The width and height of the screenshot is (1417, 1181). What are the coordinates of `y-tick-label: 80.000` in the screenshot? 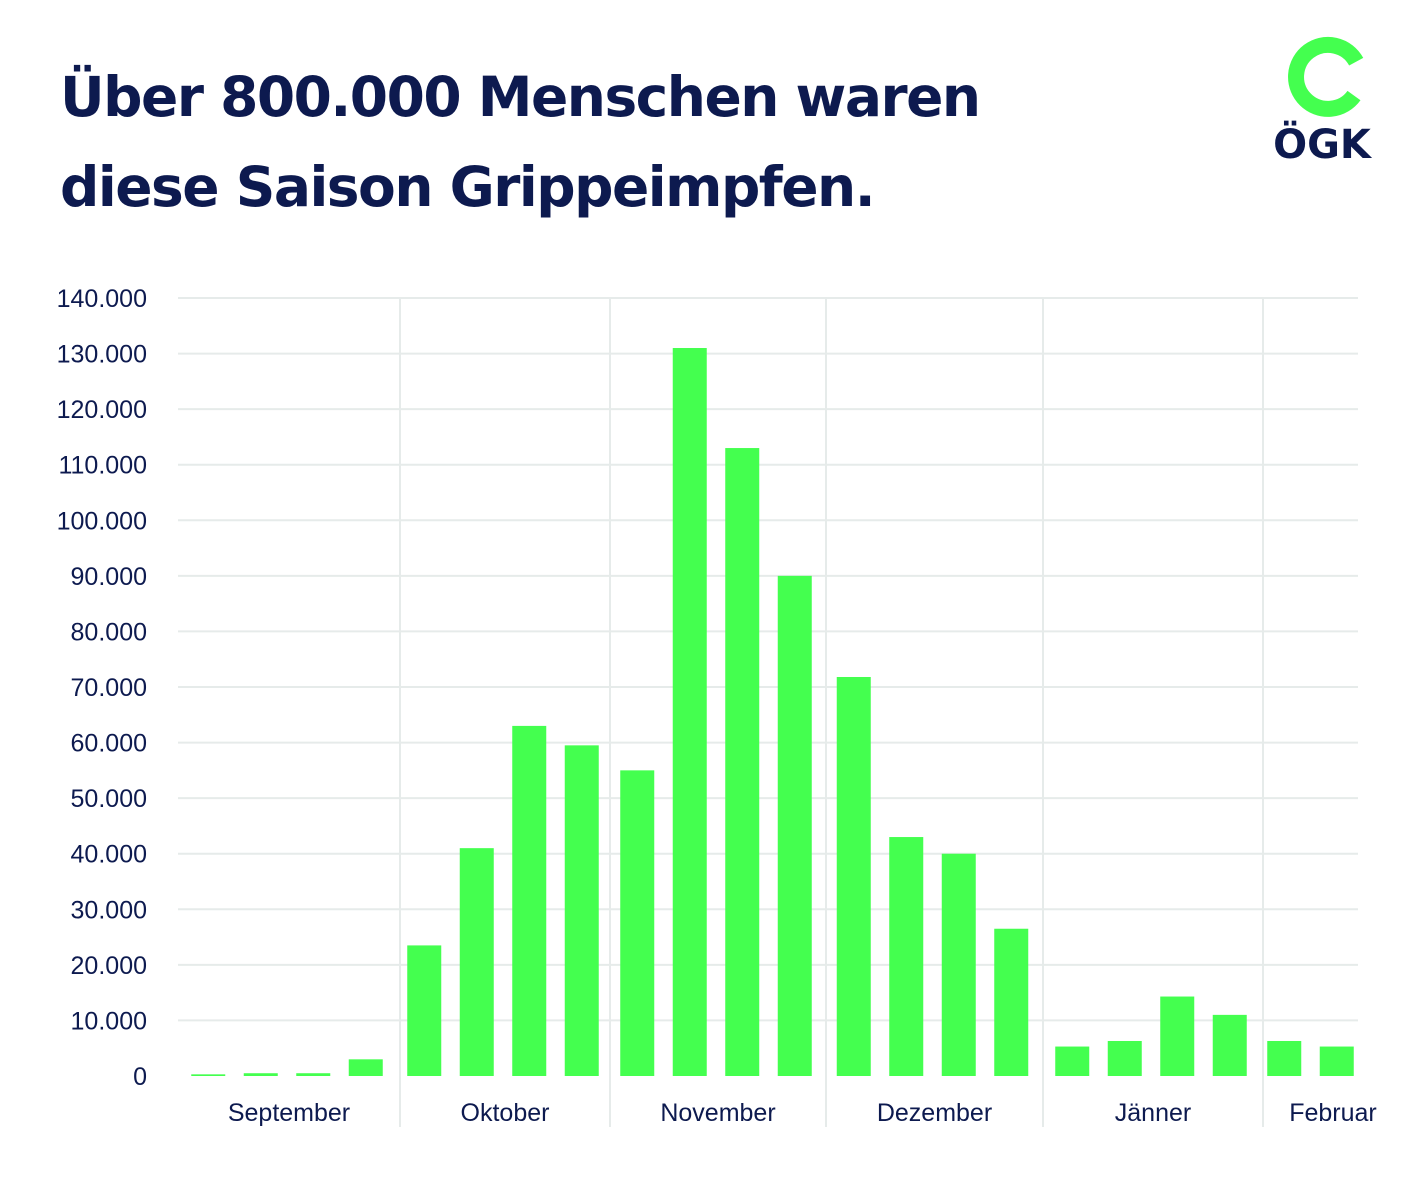 It's located at (109, 632).